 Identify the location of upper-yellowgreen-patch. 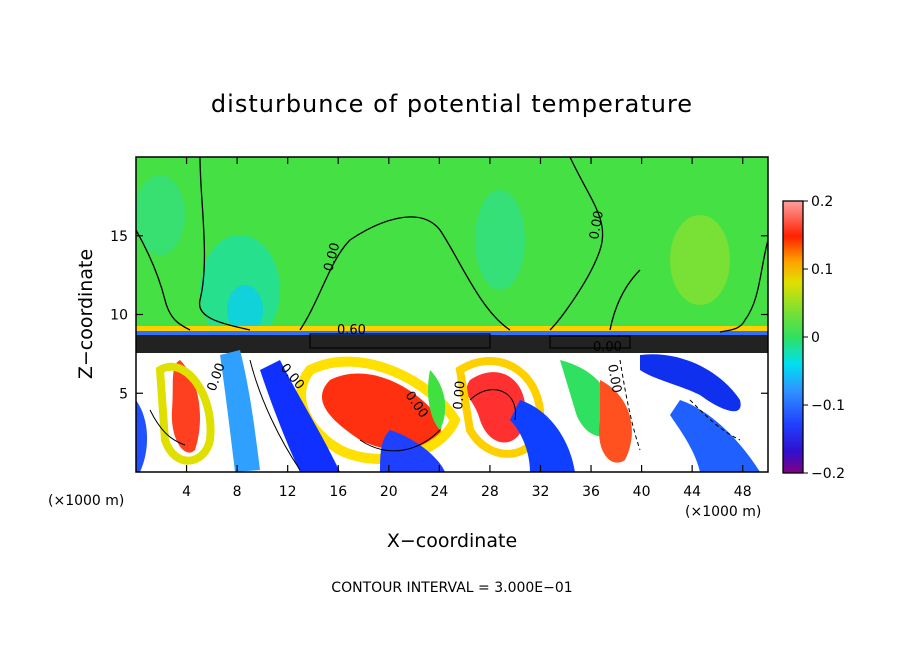
(700, 260).